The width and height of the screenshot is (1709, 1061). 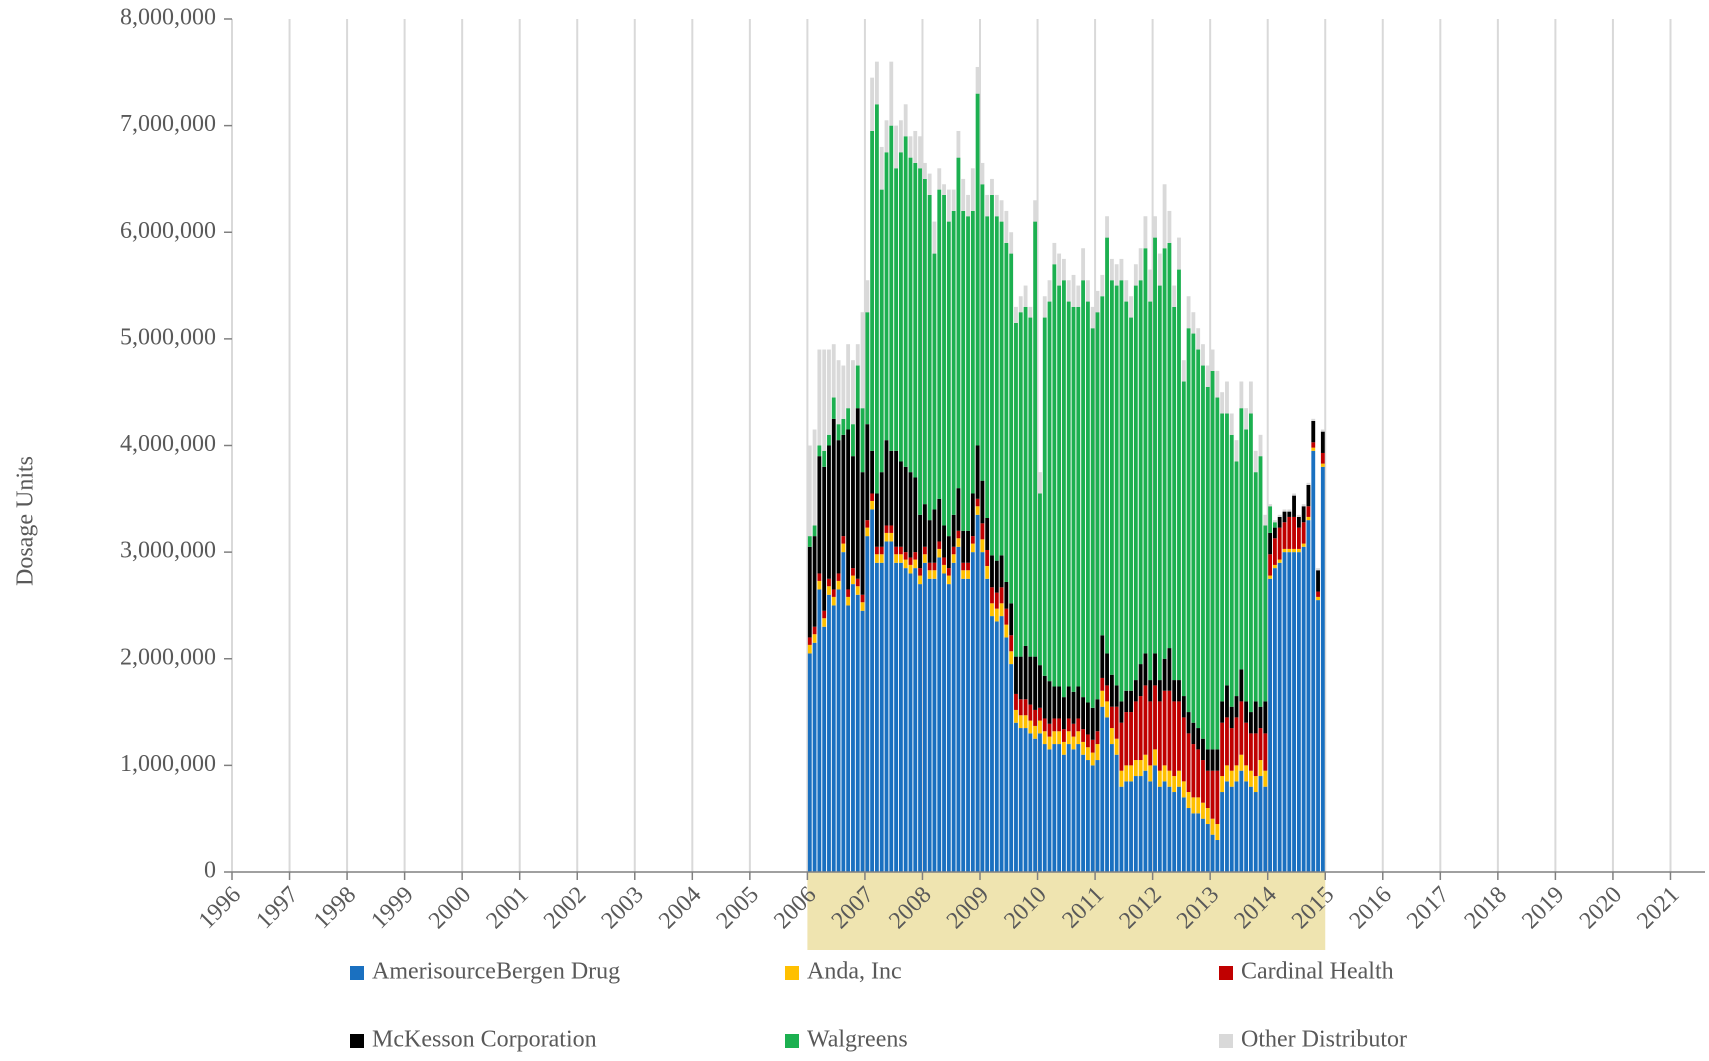 What do you see at coordinates (1543, 908) in the screenshot?
I see `x-tick-label: 2019` at bounding box center [1543, 908].